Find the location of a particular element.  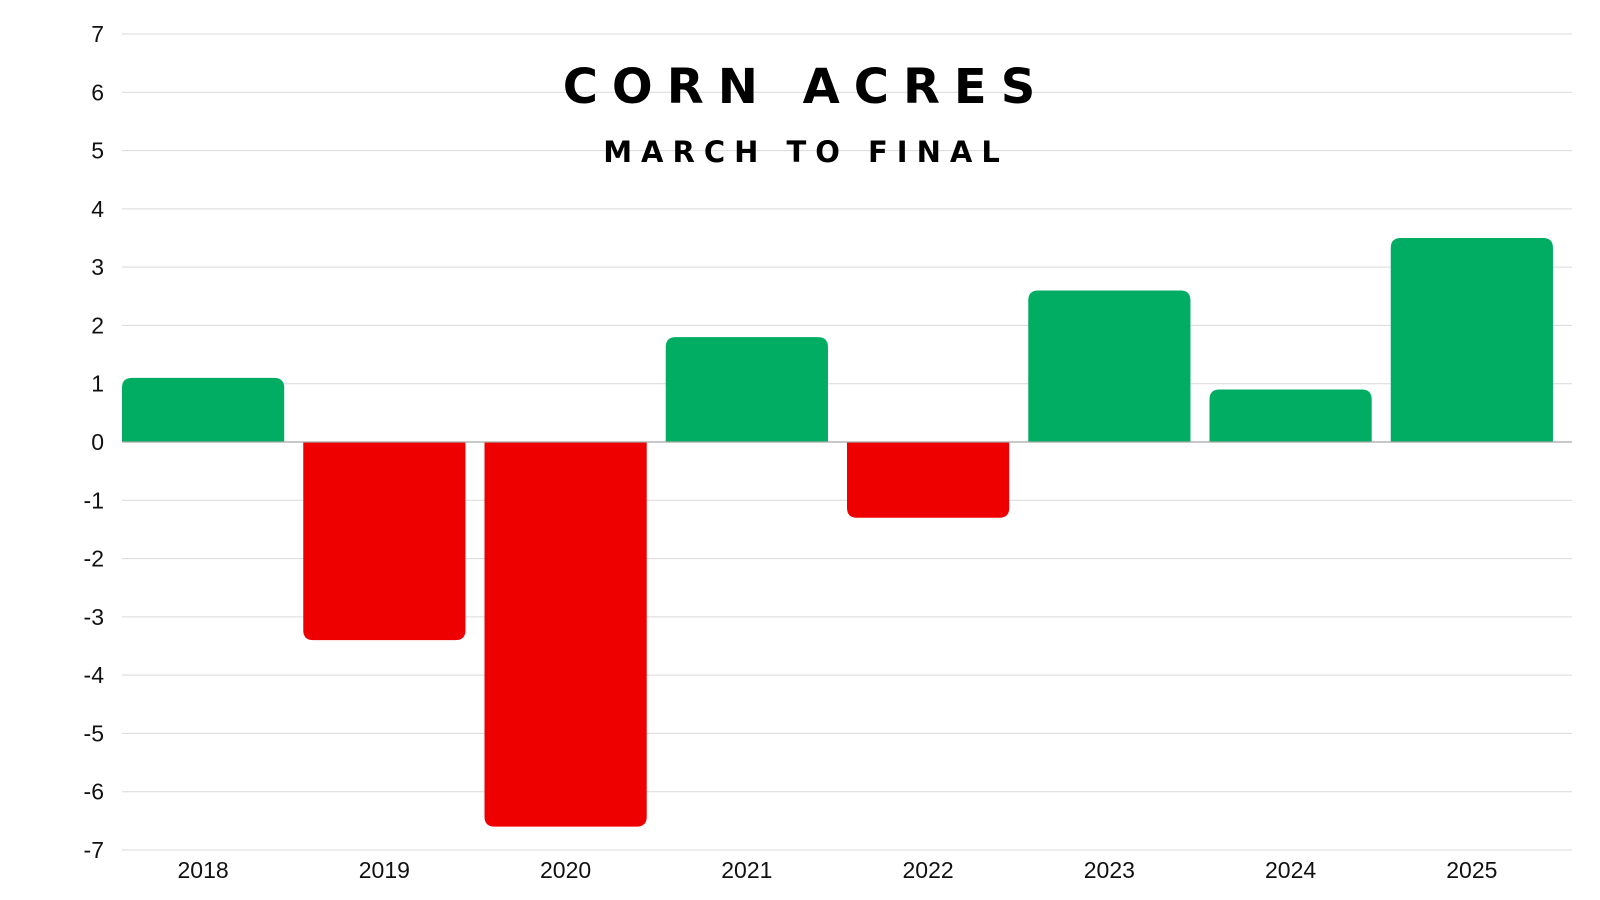

bar-2023 is located at coordinates (1109, 366).